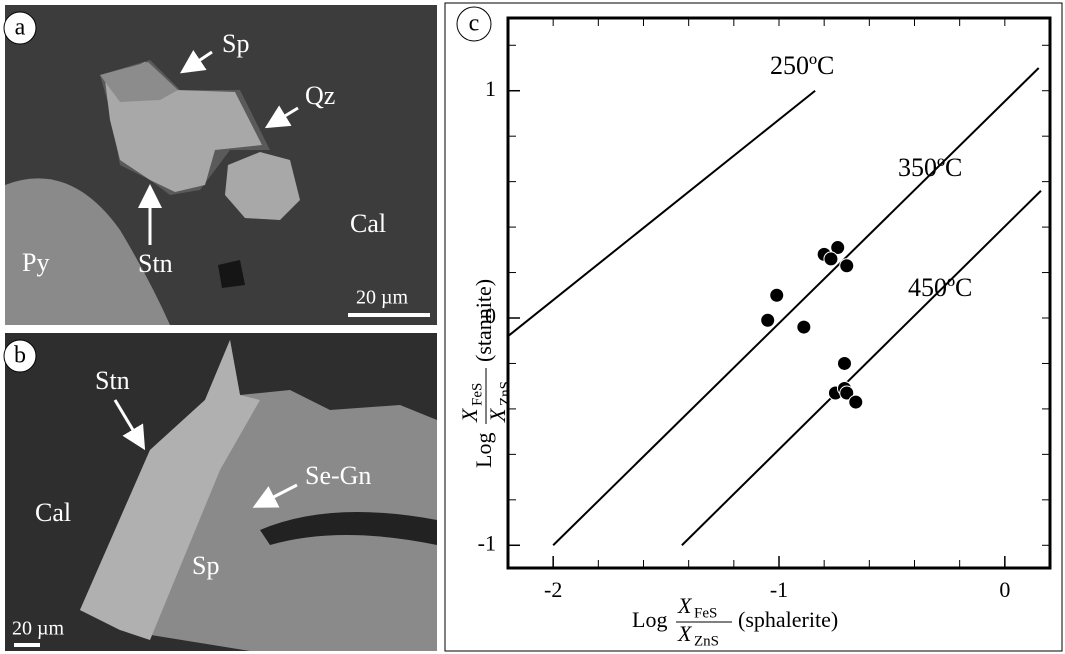 This screenshot has width=1065, height=654. What do you see at coordinates (487, 542) in the screenshot?
I see `y-tick-label: -1` at bounding box center [487, 542].